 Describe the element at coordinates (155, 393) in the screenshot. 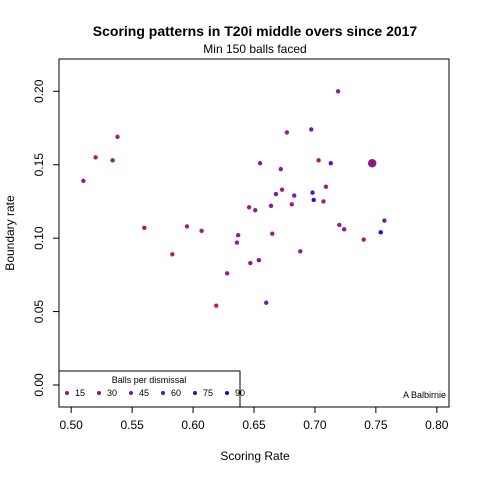

I see `legend-entries: 15 30 45 60 75 90` at that location.